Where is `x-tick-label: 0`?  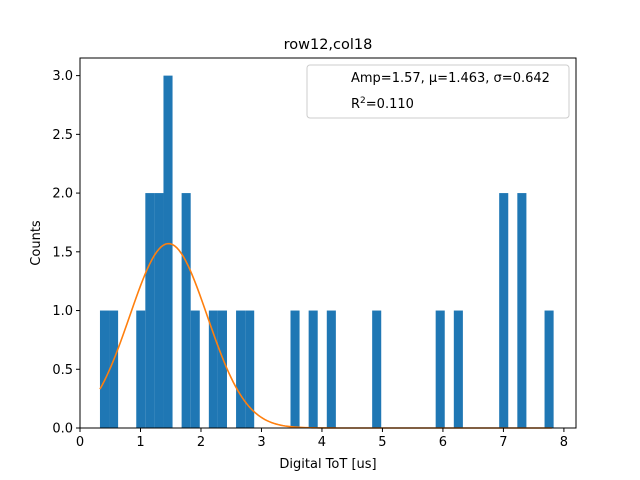
x-tick-label: 0 is located at coordinates (80, 442).